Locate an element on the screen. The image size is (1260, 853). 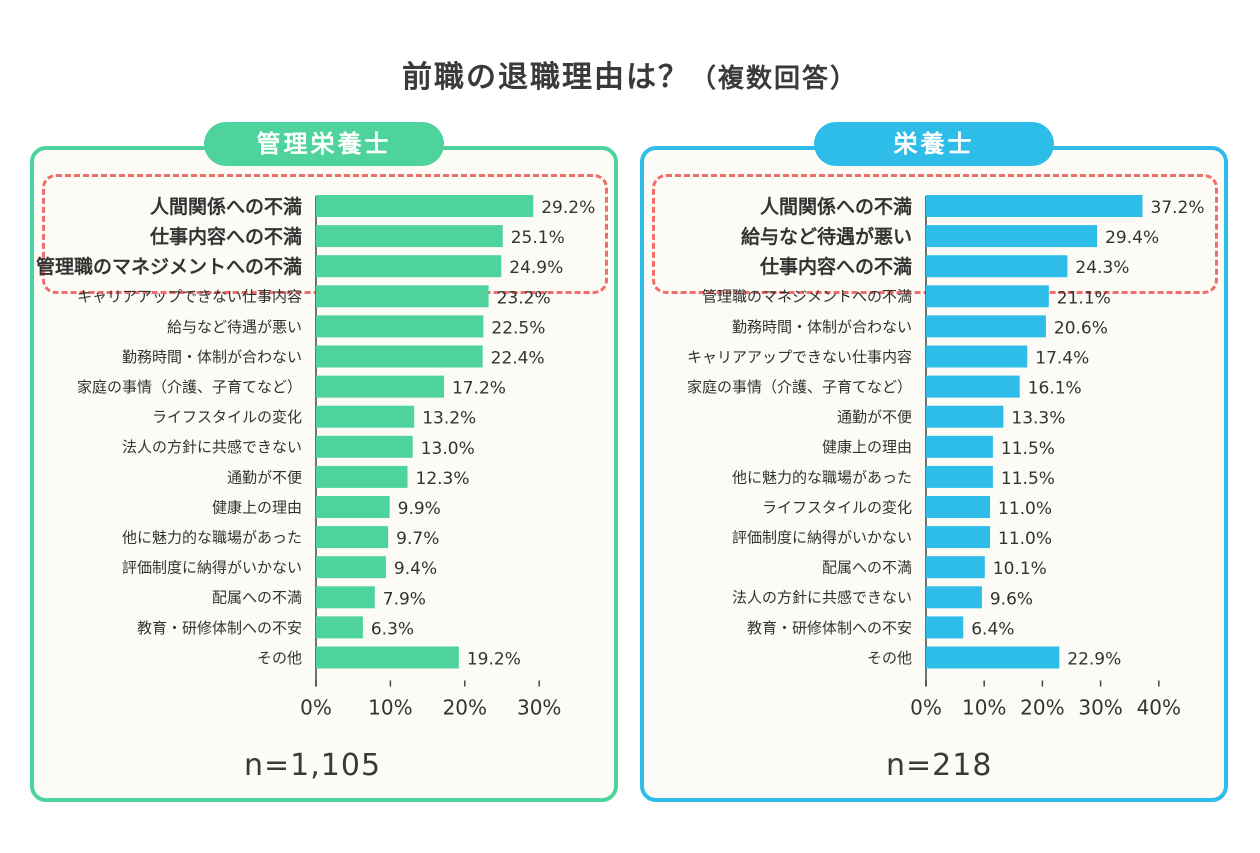
left-category-label: 通勤が不便 is located at coordinates (264, 477).